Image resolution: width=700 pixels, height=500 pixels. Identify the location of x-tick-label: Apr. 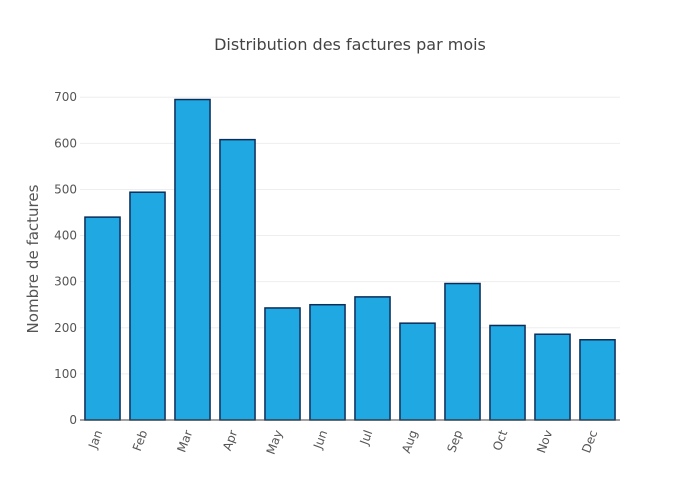
(230, 440).